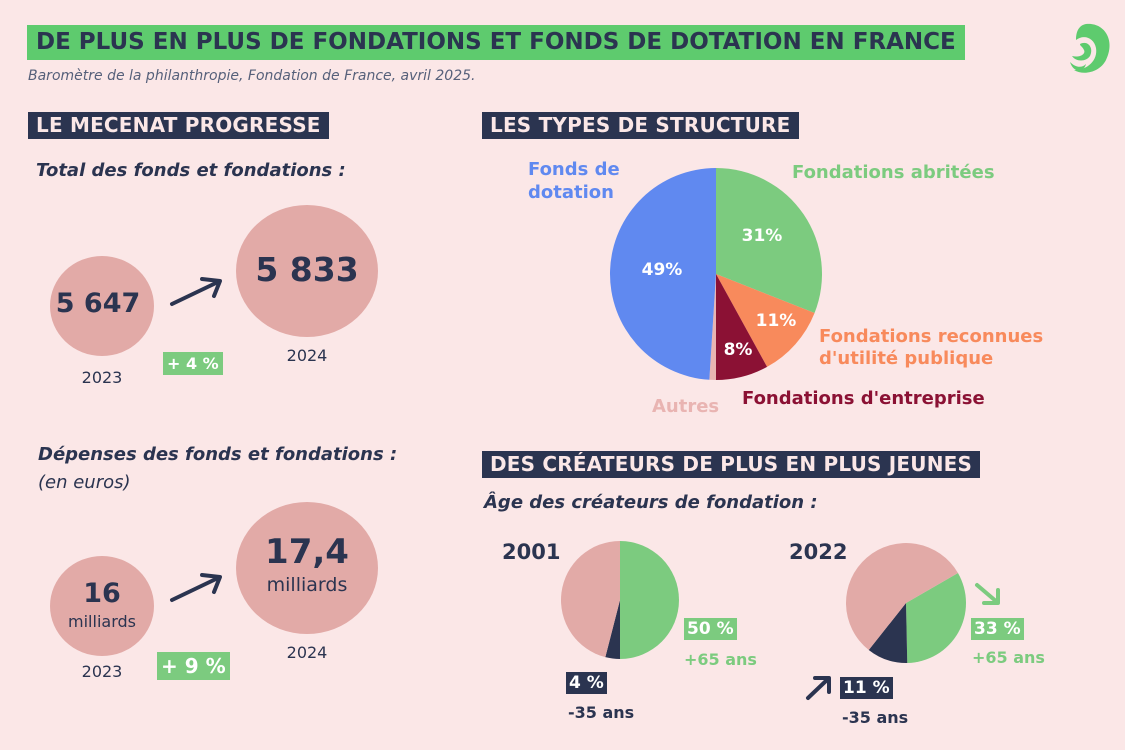  Describe the element at coordinates (218, 454) in the screenshot. I see `depenses-label: Dépenses des fonds et fondations :` at that location.